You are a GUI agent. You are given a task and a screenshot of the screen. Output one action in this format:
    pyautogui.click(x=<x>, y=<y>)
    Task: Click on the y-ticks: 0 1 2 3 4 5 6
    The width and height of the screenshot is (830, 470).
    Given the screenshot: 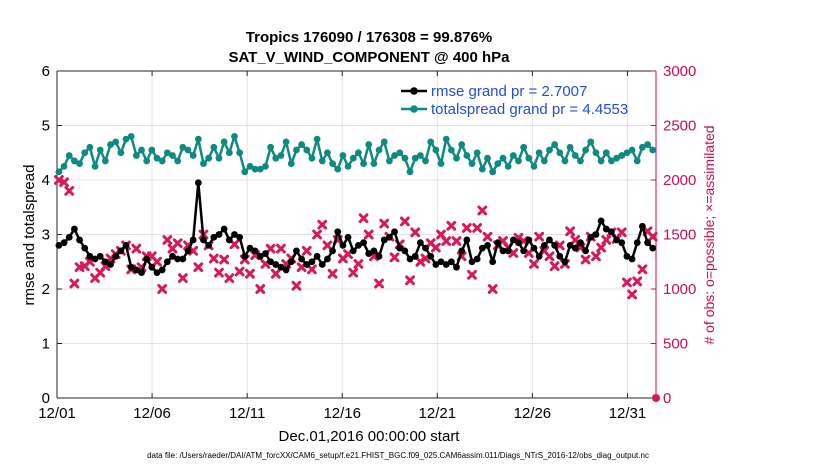 What is the action you would take?
    pyautogui.click(x=52, y=235)
    